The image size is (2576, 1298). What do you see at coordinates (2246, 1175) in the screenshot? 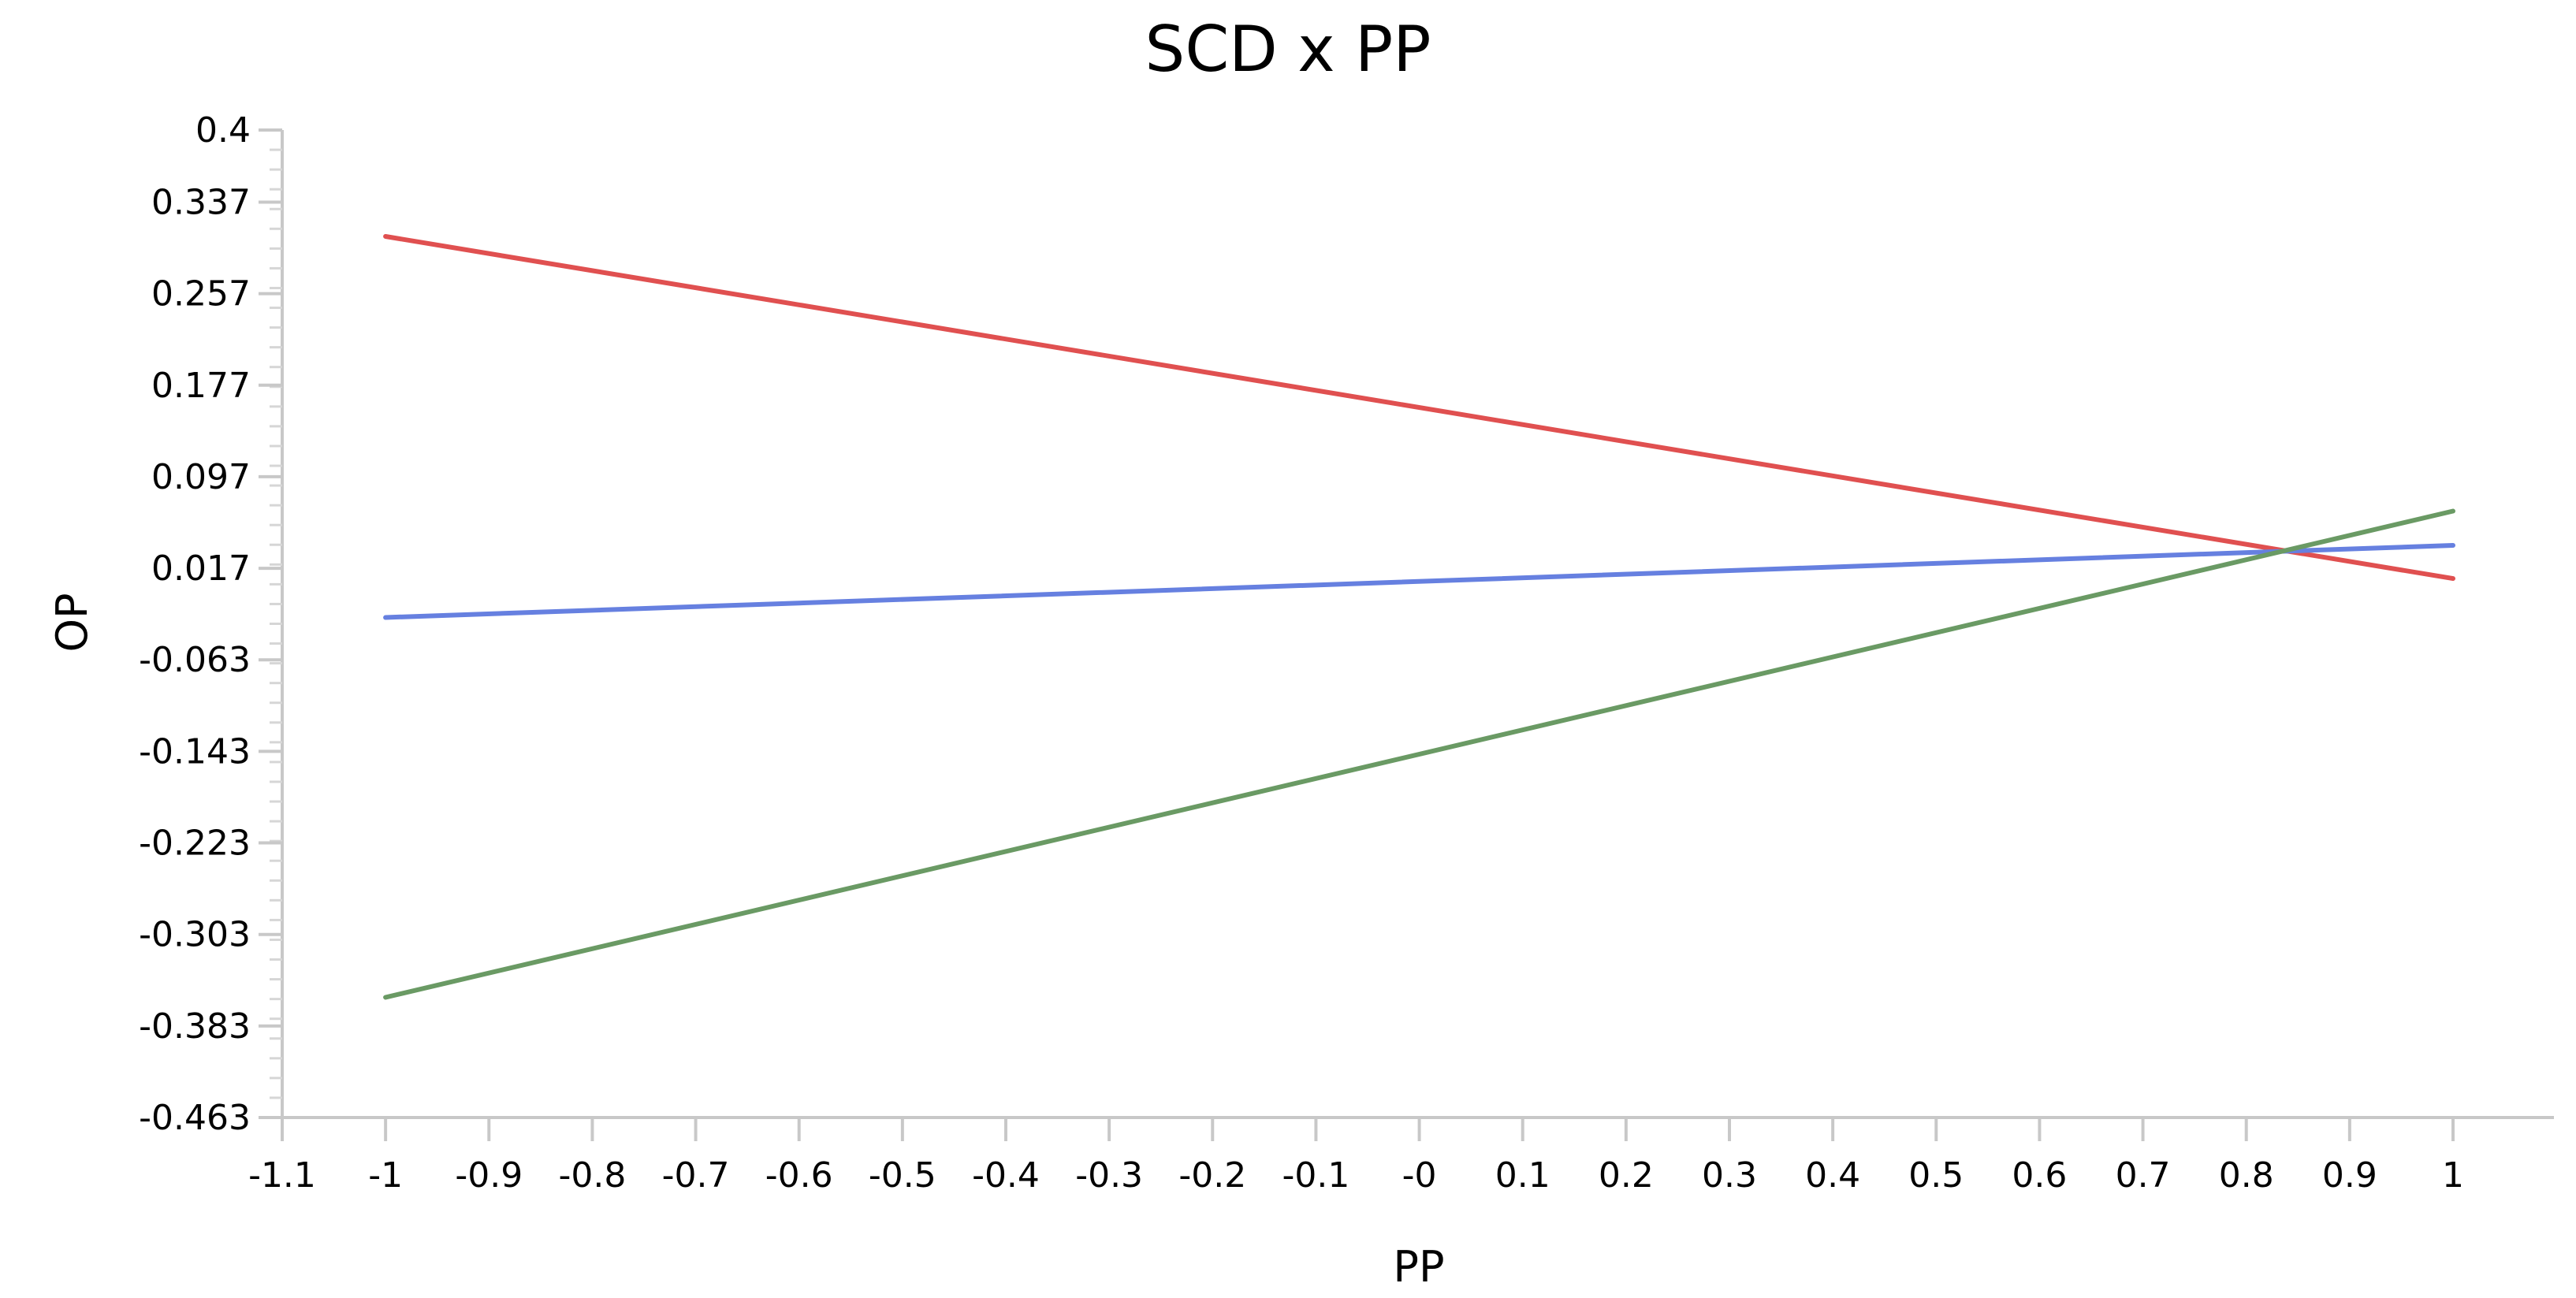
I see `x-tick-label: 0.8` at bounding box center [2246, 1175].